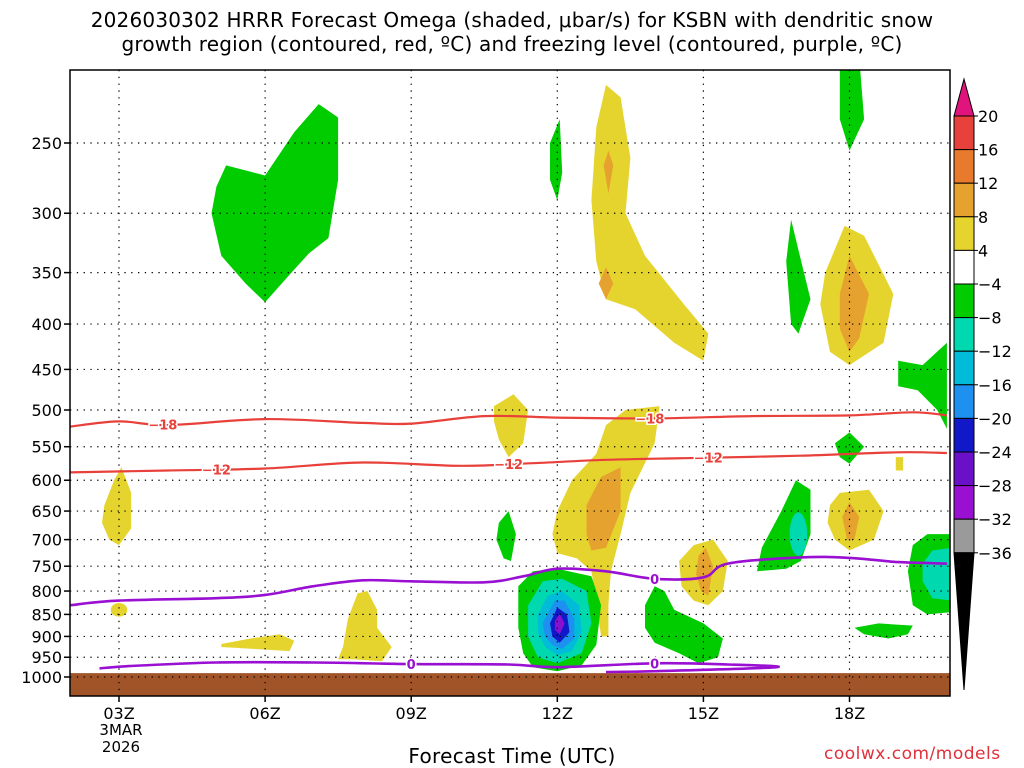 The width and height of the screenshot is (1024, 768). I want to click on omega-descent-03z, so click(117, 506).